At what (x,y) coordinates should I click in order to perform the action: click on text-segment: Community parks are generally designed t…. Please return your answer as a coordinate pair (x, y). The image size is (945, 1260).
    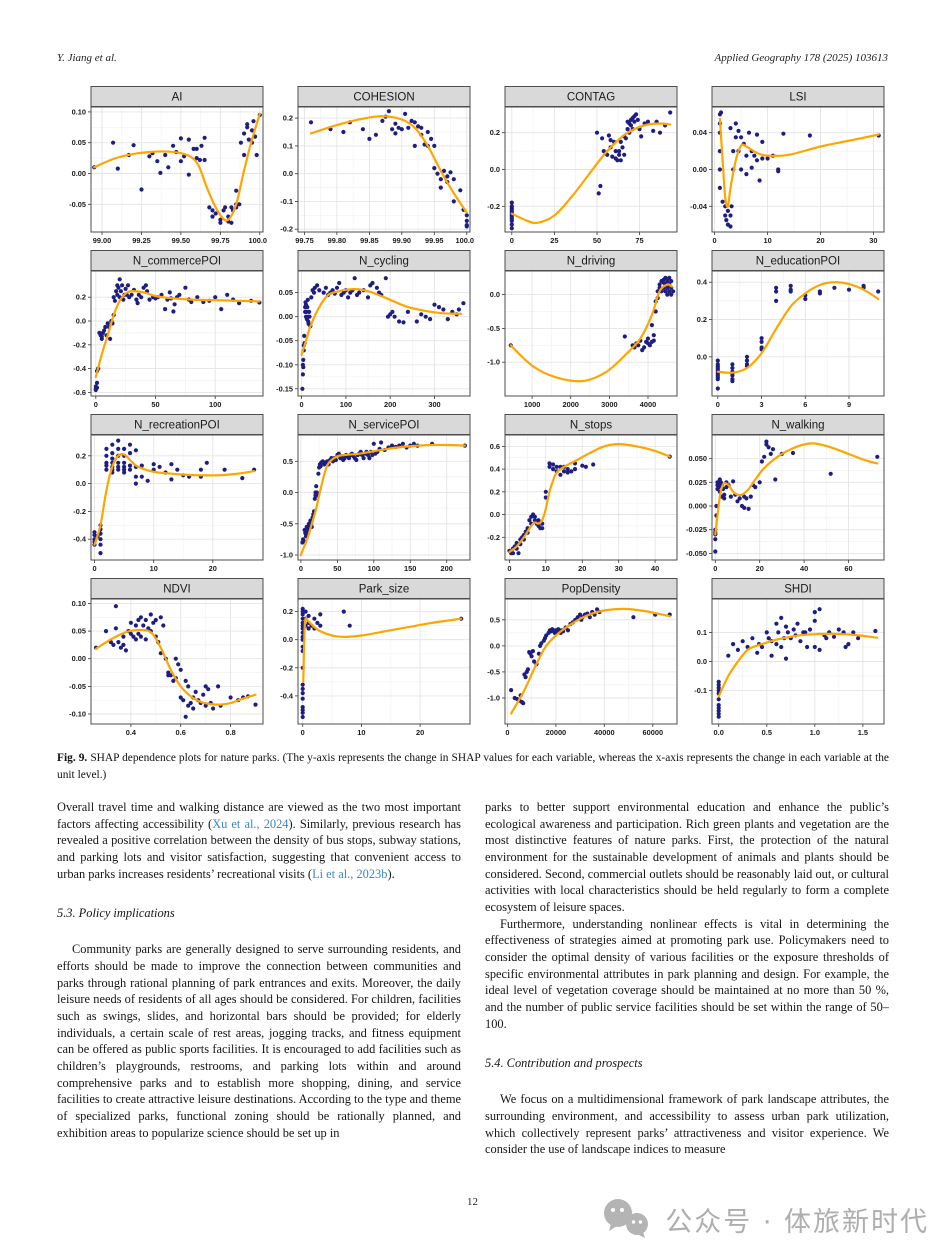
    Looking at the image, I should click on (259, 1041).